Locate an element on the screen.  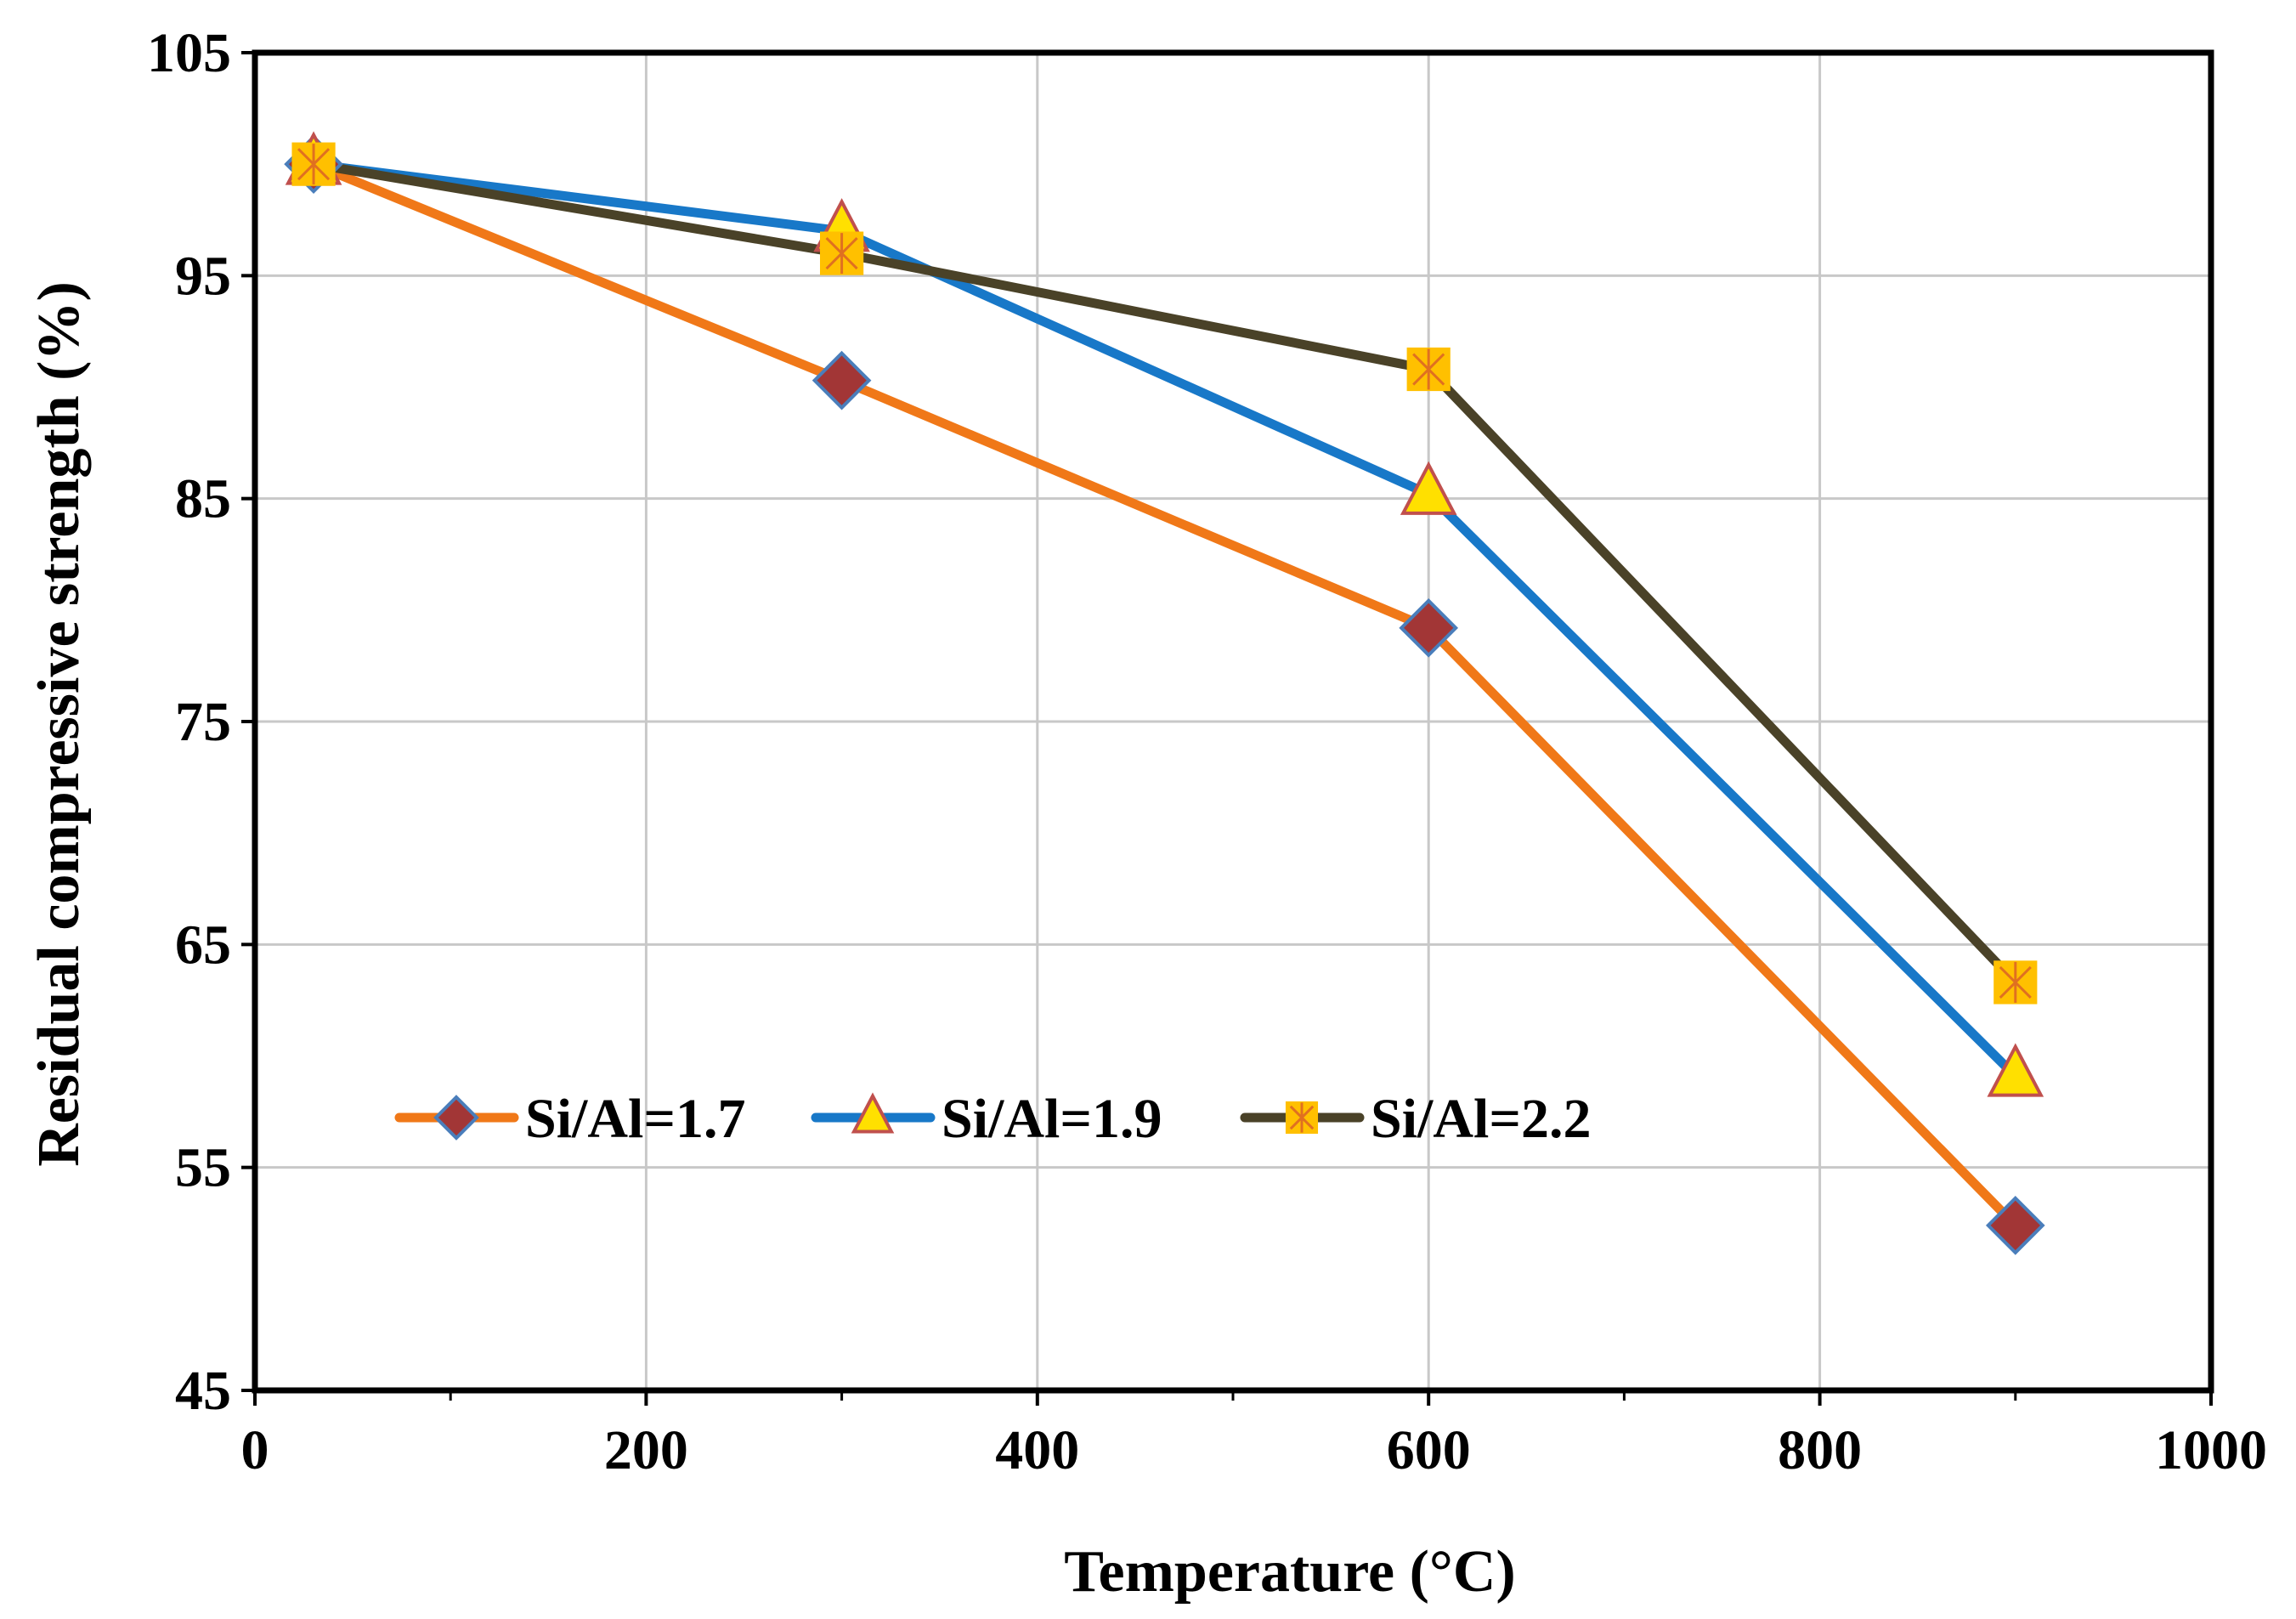
legend-entry-3: Si/Al=2.2 is located at coordinates (1416, 1119).